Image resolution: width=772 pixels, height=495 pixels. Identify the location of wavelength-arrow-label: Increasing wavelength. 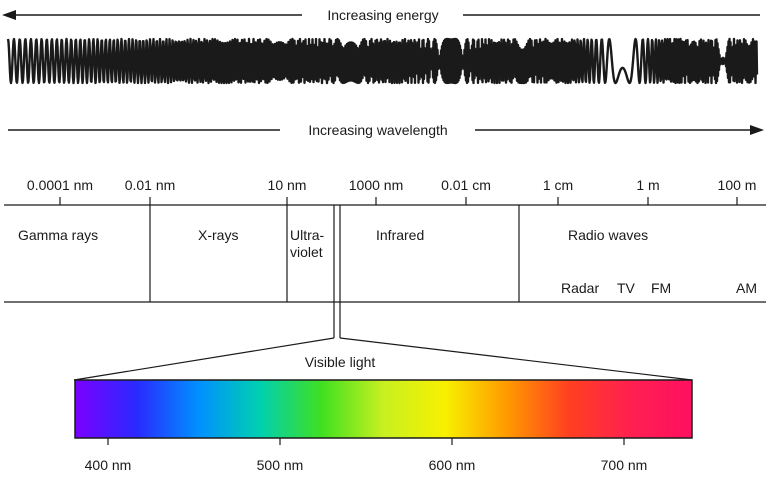
(377, 130).